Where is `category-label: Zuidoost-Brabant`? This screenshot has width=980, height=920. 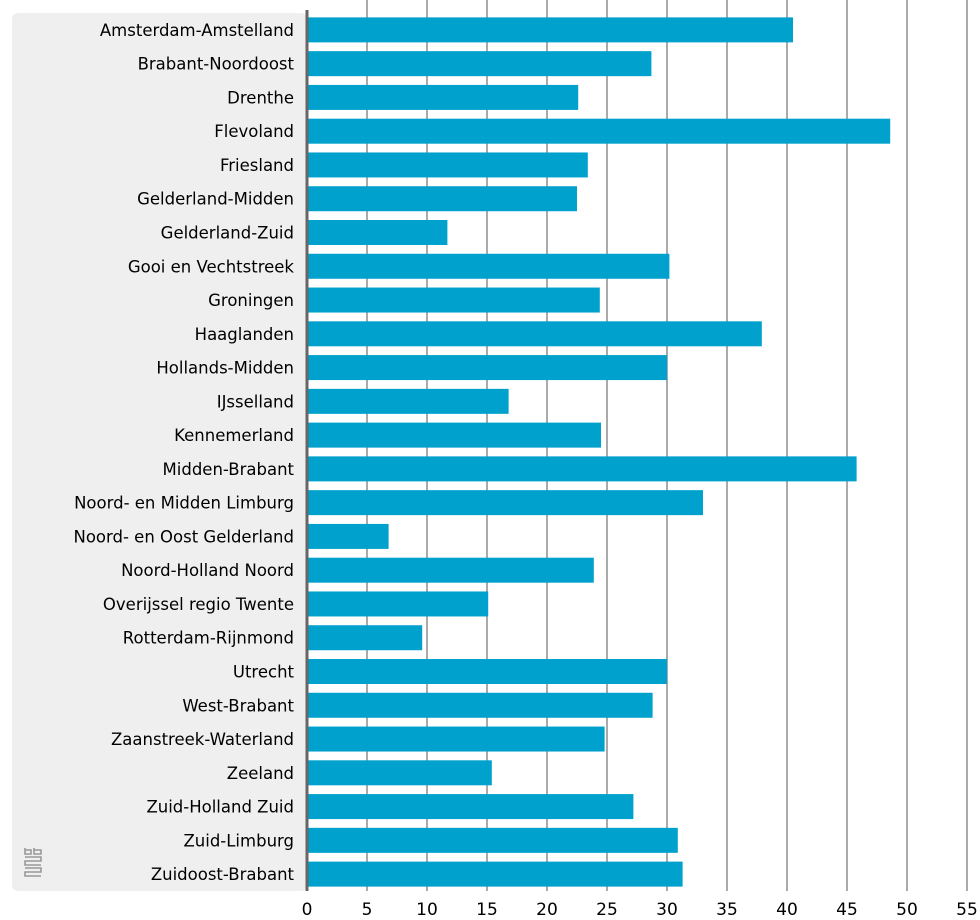 category-label: Zuidoost-Brabant is located at coordinates (223, 874).